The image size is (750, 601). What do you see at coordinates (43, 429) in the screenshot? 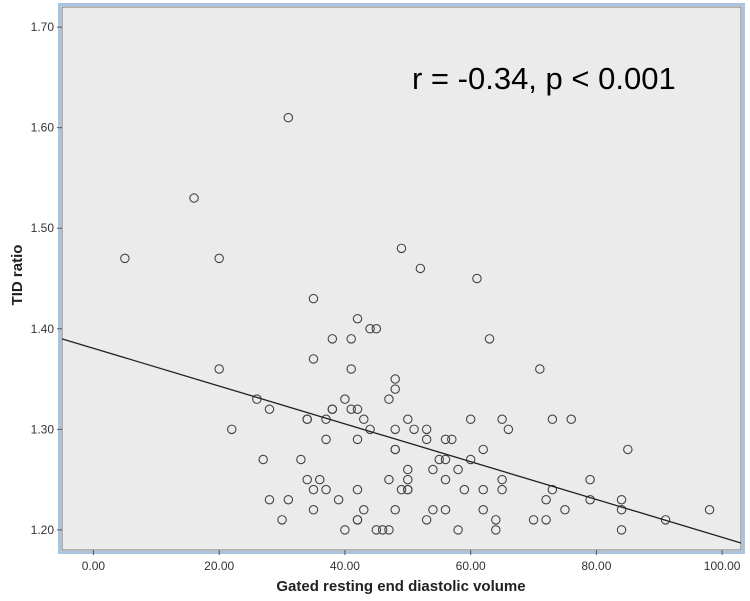
I see `y-tick-label: 1.30` at bounding box center [43, 429].